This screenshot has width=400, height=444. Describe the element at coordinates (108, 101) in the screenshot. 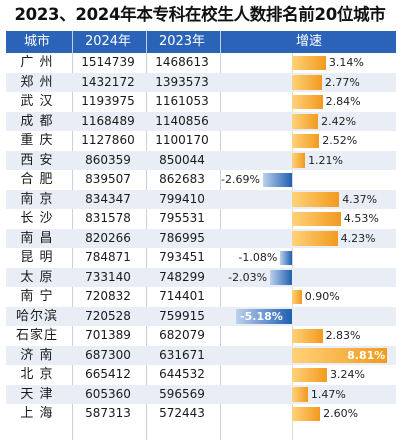

I see `value-2024: 1193975` at that location.